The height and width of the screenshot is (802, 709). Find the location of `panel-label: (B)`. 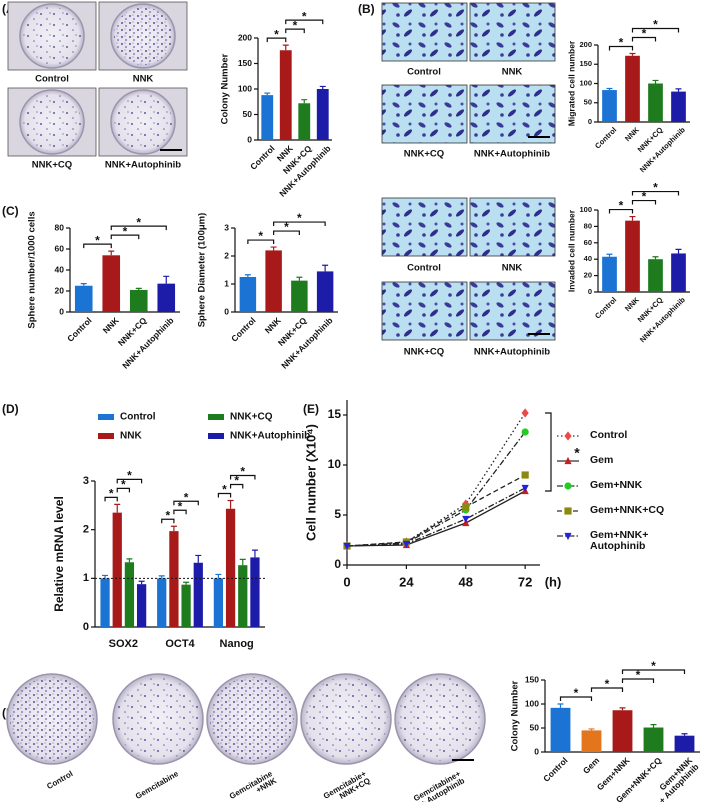

panel-label: (B) is located at coordinates (366, 9).